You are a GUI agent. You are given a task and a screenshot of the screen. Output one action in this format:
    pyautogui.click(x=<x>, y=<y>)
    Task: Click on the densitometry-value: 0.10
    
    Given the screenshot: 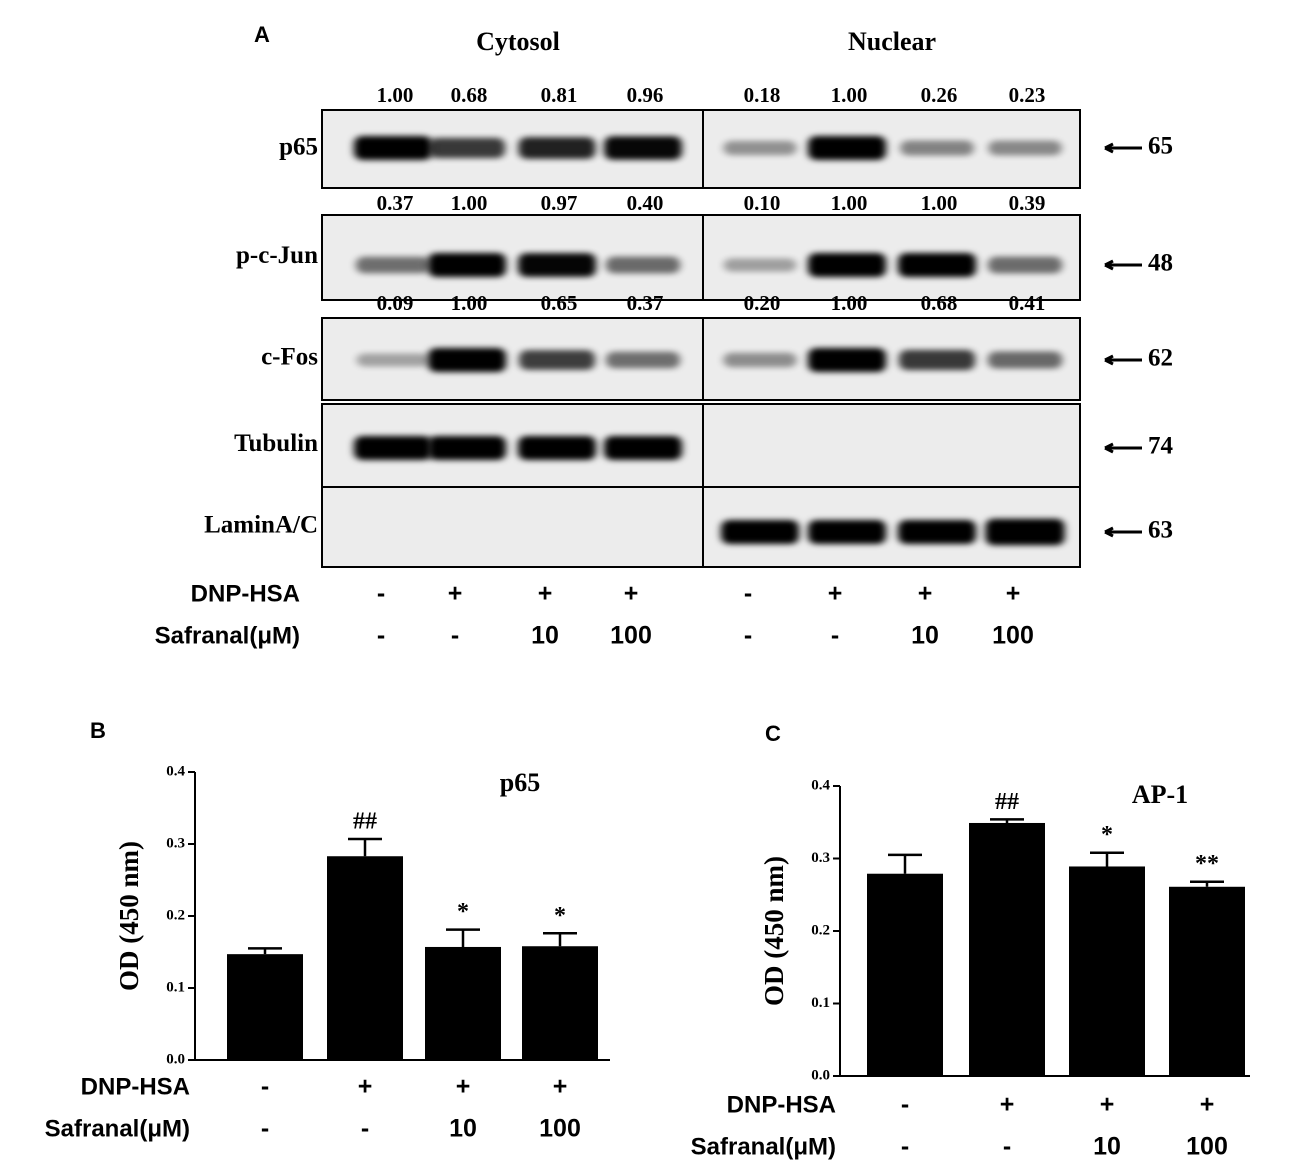 What is the action you would take?
    pyautogui.click(x=762, y=203)
    